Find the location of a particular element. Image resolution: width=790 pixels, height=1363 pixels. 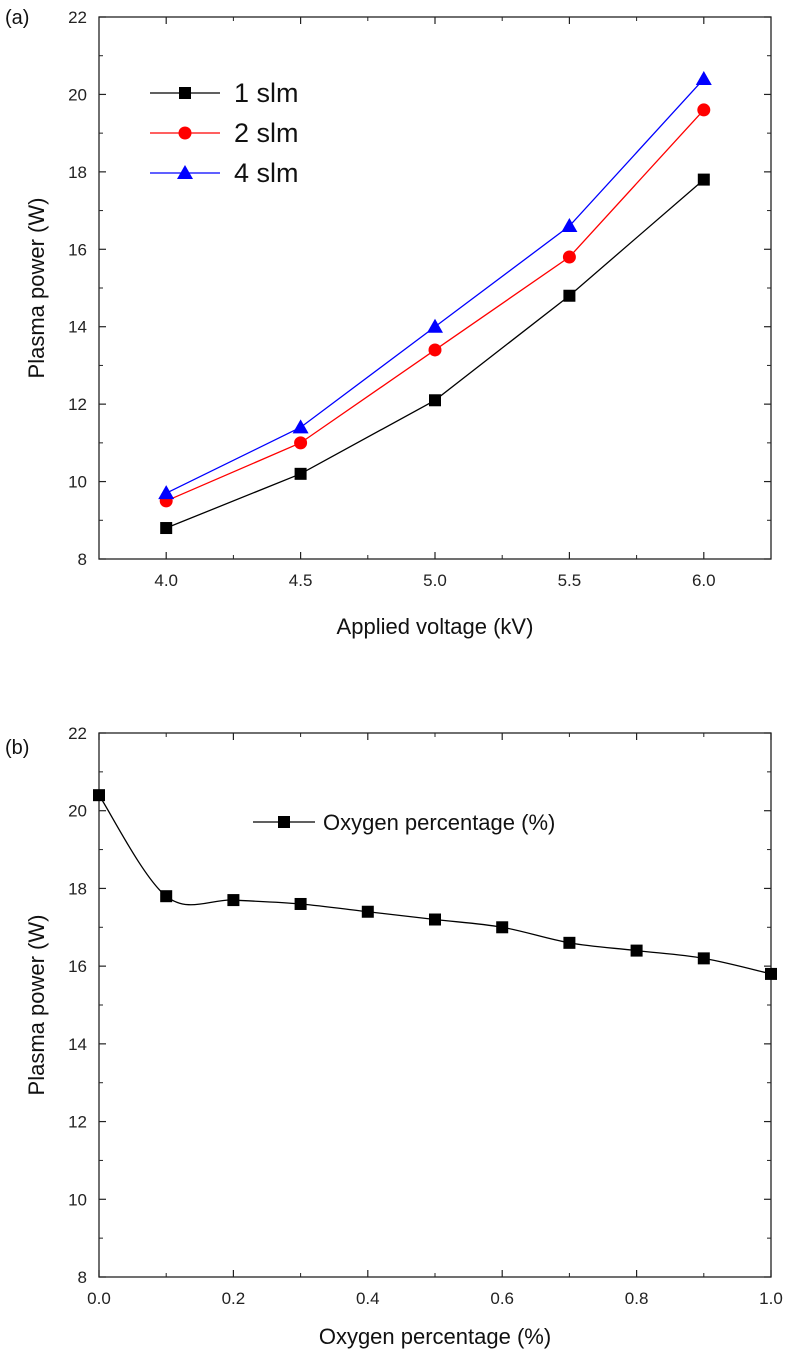

x-tick-label: 0.0 is located at coordinates (99, 1298).